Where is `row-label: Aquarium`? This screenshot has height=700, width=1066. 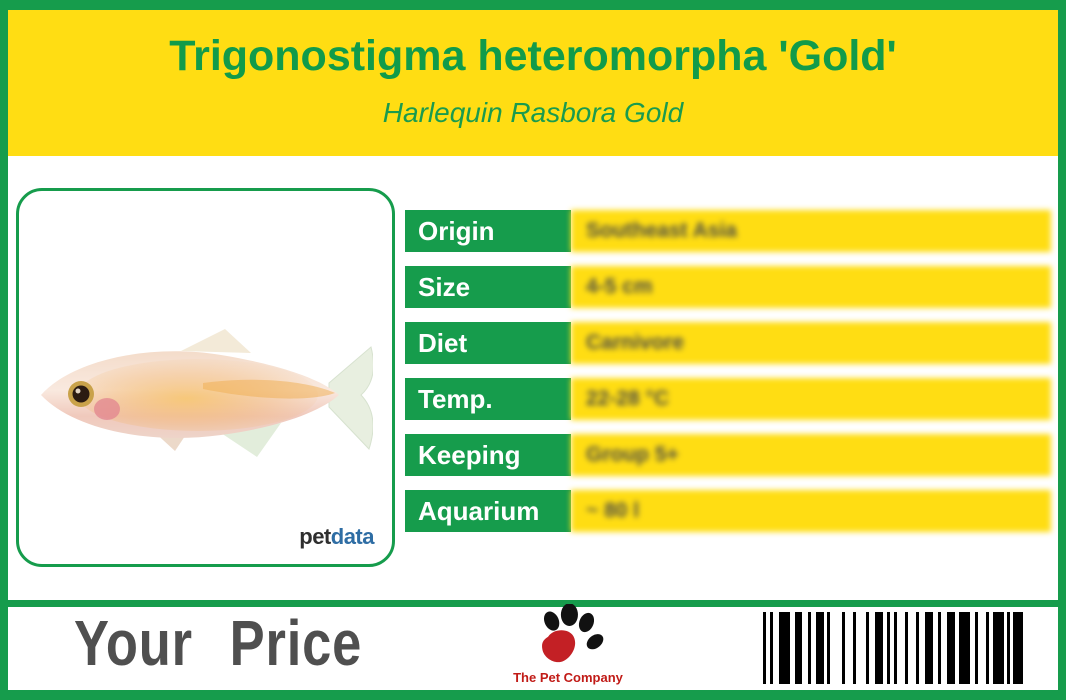
row-label: Aquarium is located at coordinates (488, 511).